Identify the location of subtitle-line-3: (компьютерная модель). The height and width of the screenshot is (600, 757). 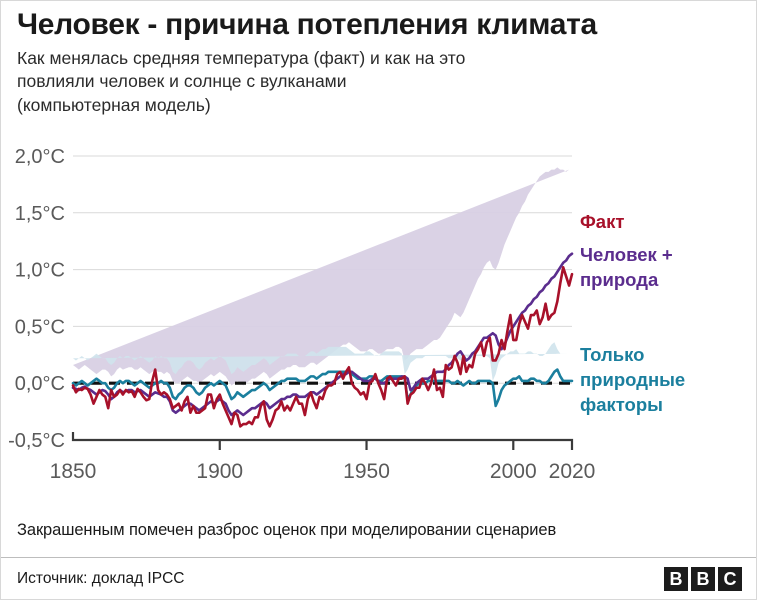
(114, 104).